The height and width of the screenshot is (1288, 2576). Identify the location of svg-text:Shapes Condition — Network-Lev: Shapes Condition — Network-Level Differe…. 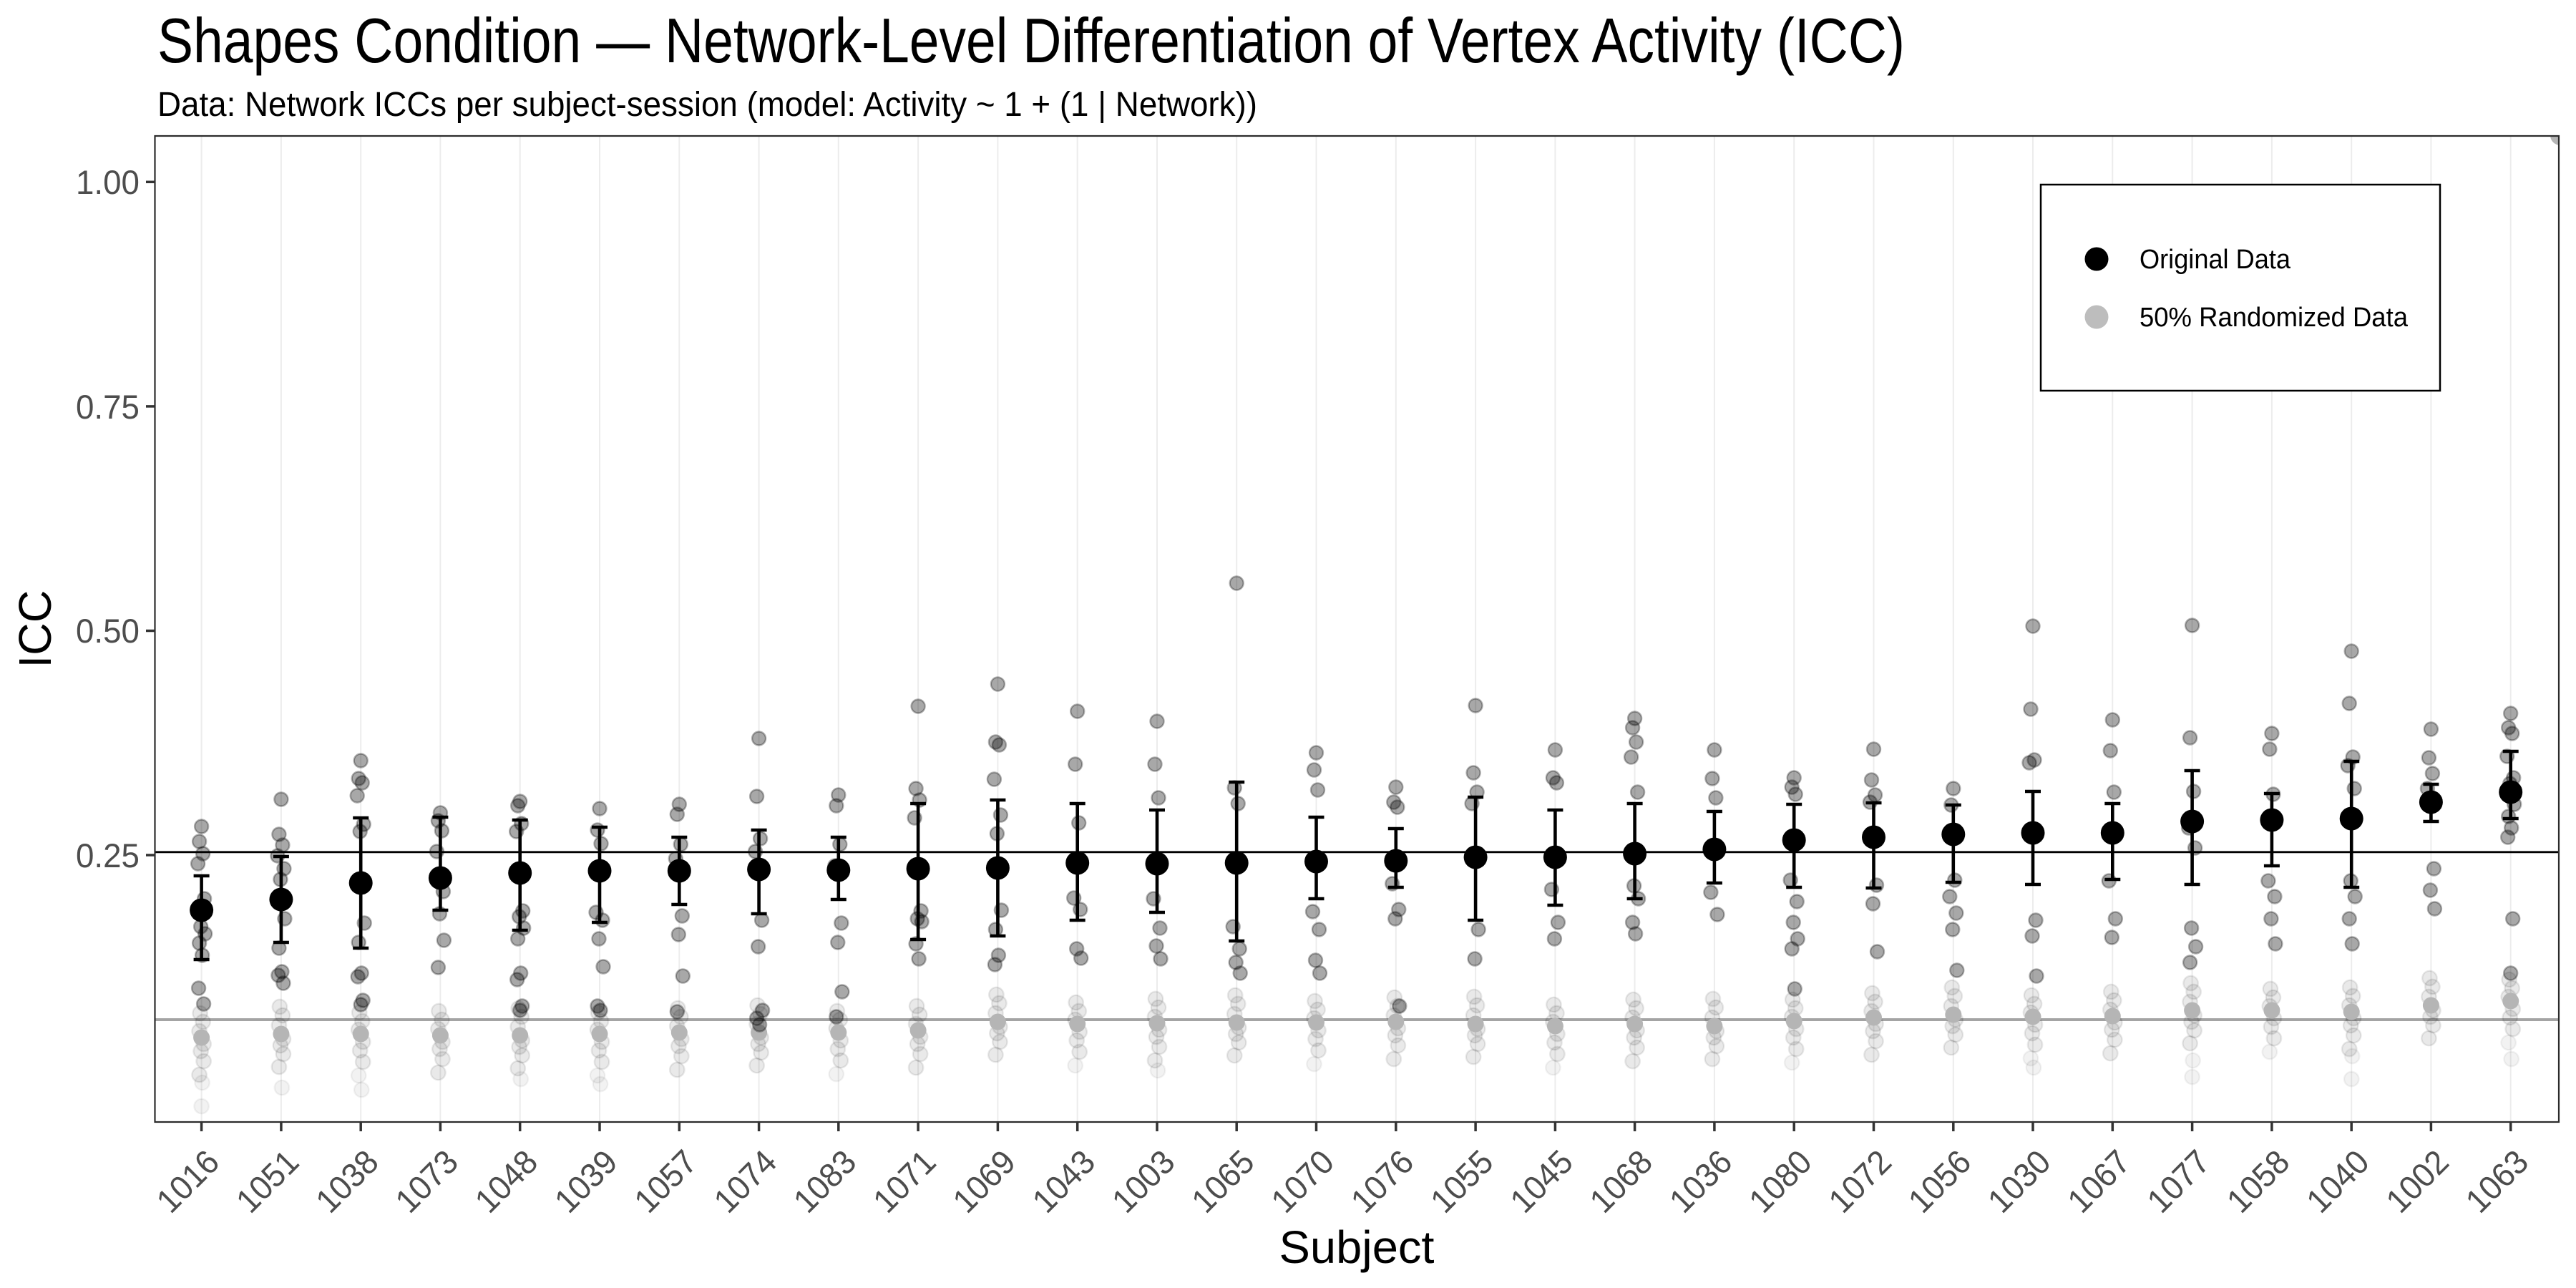
(1031, 40).